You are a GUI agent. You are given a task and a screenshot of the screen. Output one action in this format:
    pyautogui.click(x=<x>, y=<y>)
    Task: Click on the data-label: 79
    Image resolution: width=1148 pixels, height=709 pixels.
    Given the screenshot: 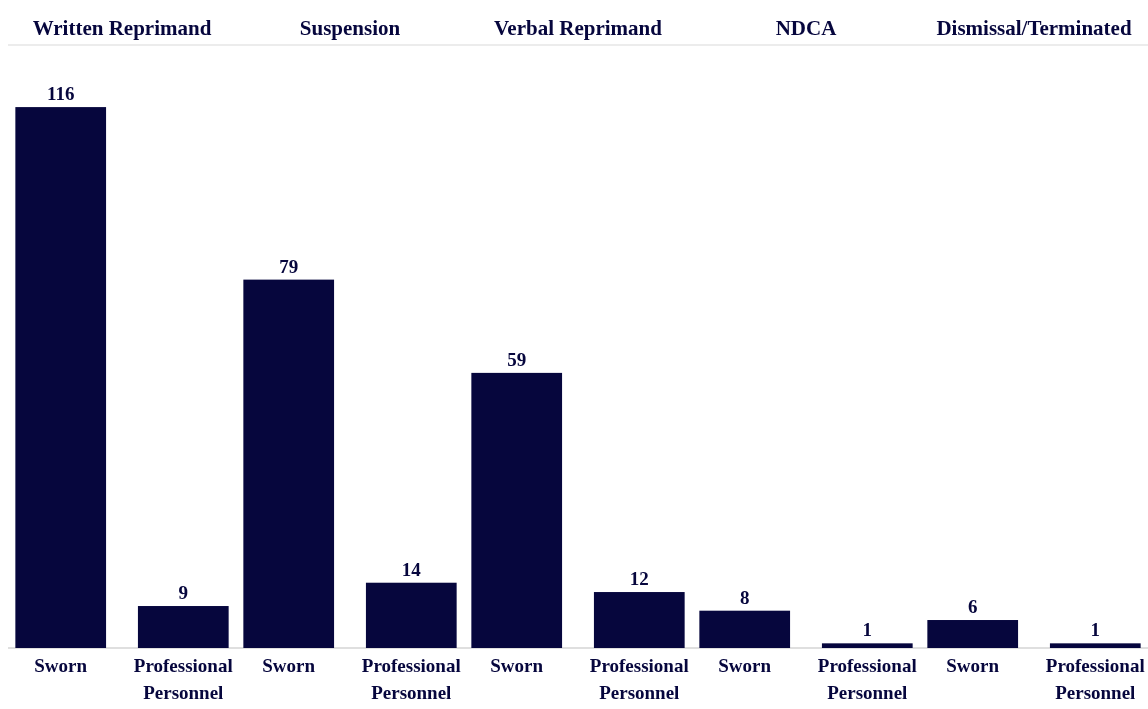 What is the action you would take?
    pyautogui.click(x=289, y=266)
    